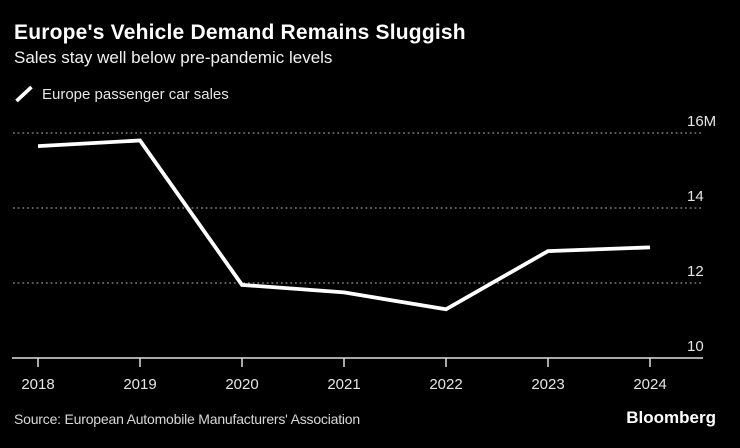 This screenshot has height=448, width=740. Describe the element at coordinates (240, 32) in the screenshot. I see `page-title: Europe's Vehicle Demand Remains Sluggish` at that location.